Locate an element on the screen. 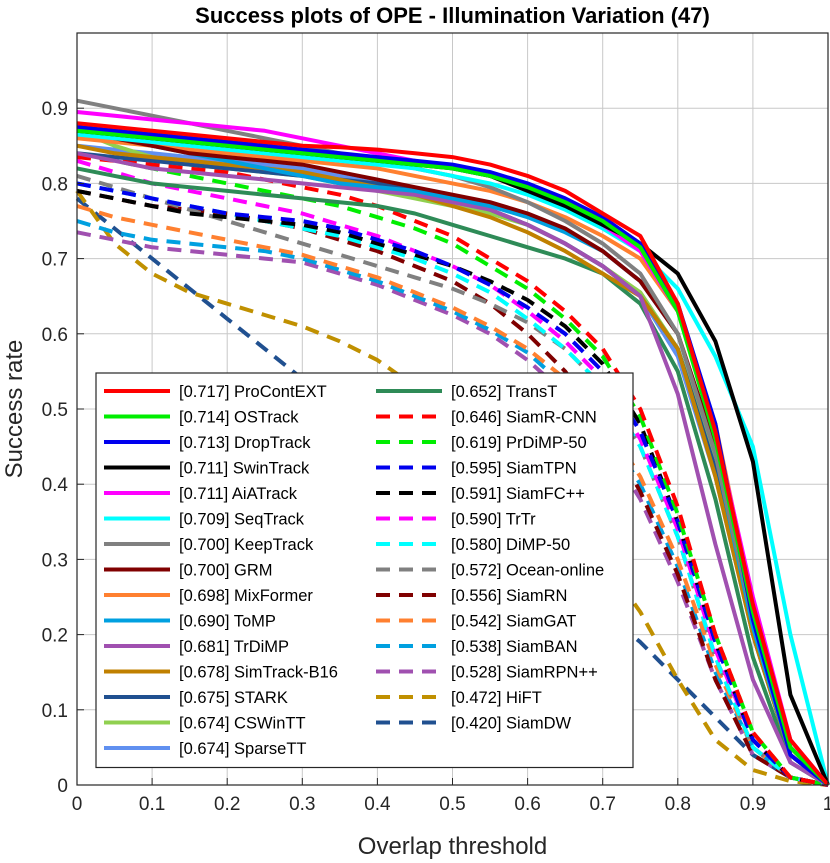 The width and height of the screenshot is (830, 863). y-axis-title: Success rate is located at coordinates (14, 409).